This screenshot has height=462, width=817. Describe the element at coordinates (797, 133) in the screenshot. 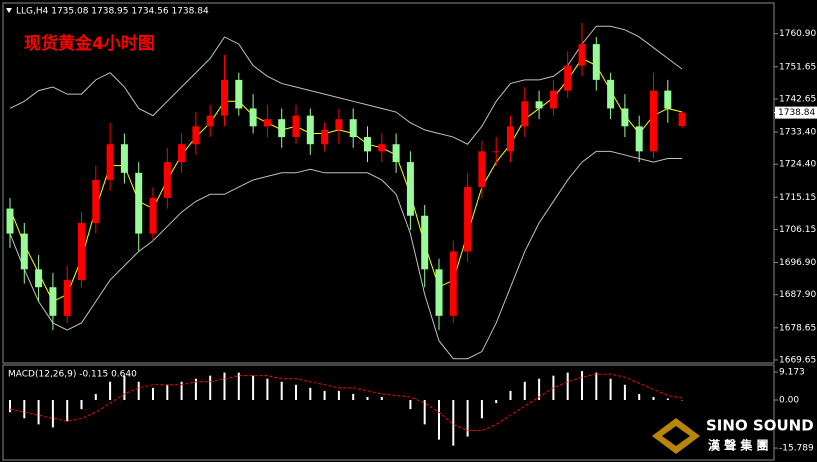

I see `y-tick-label: 1733.40` at that location.